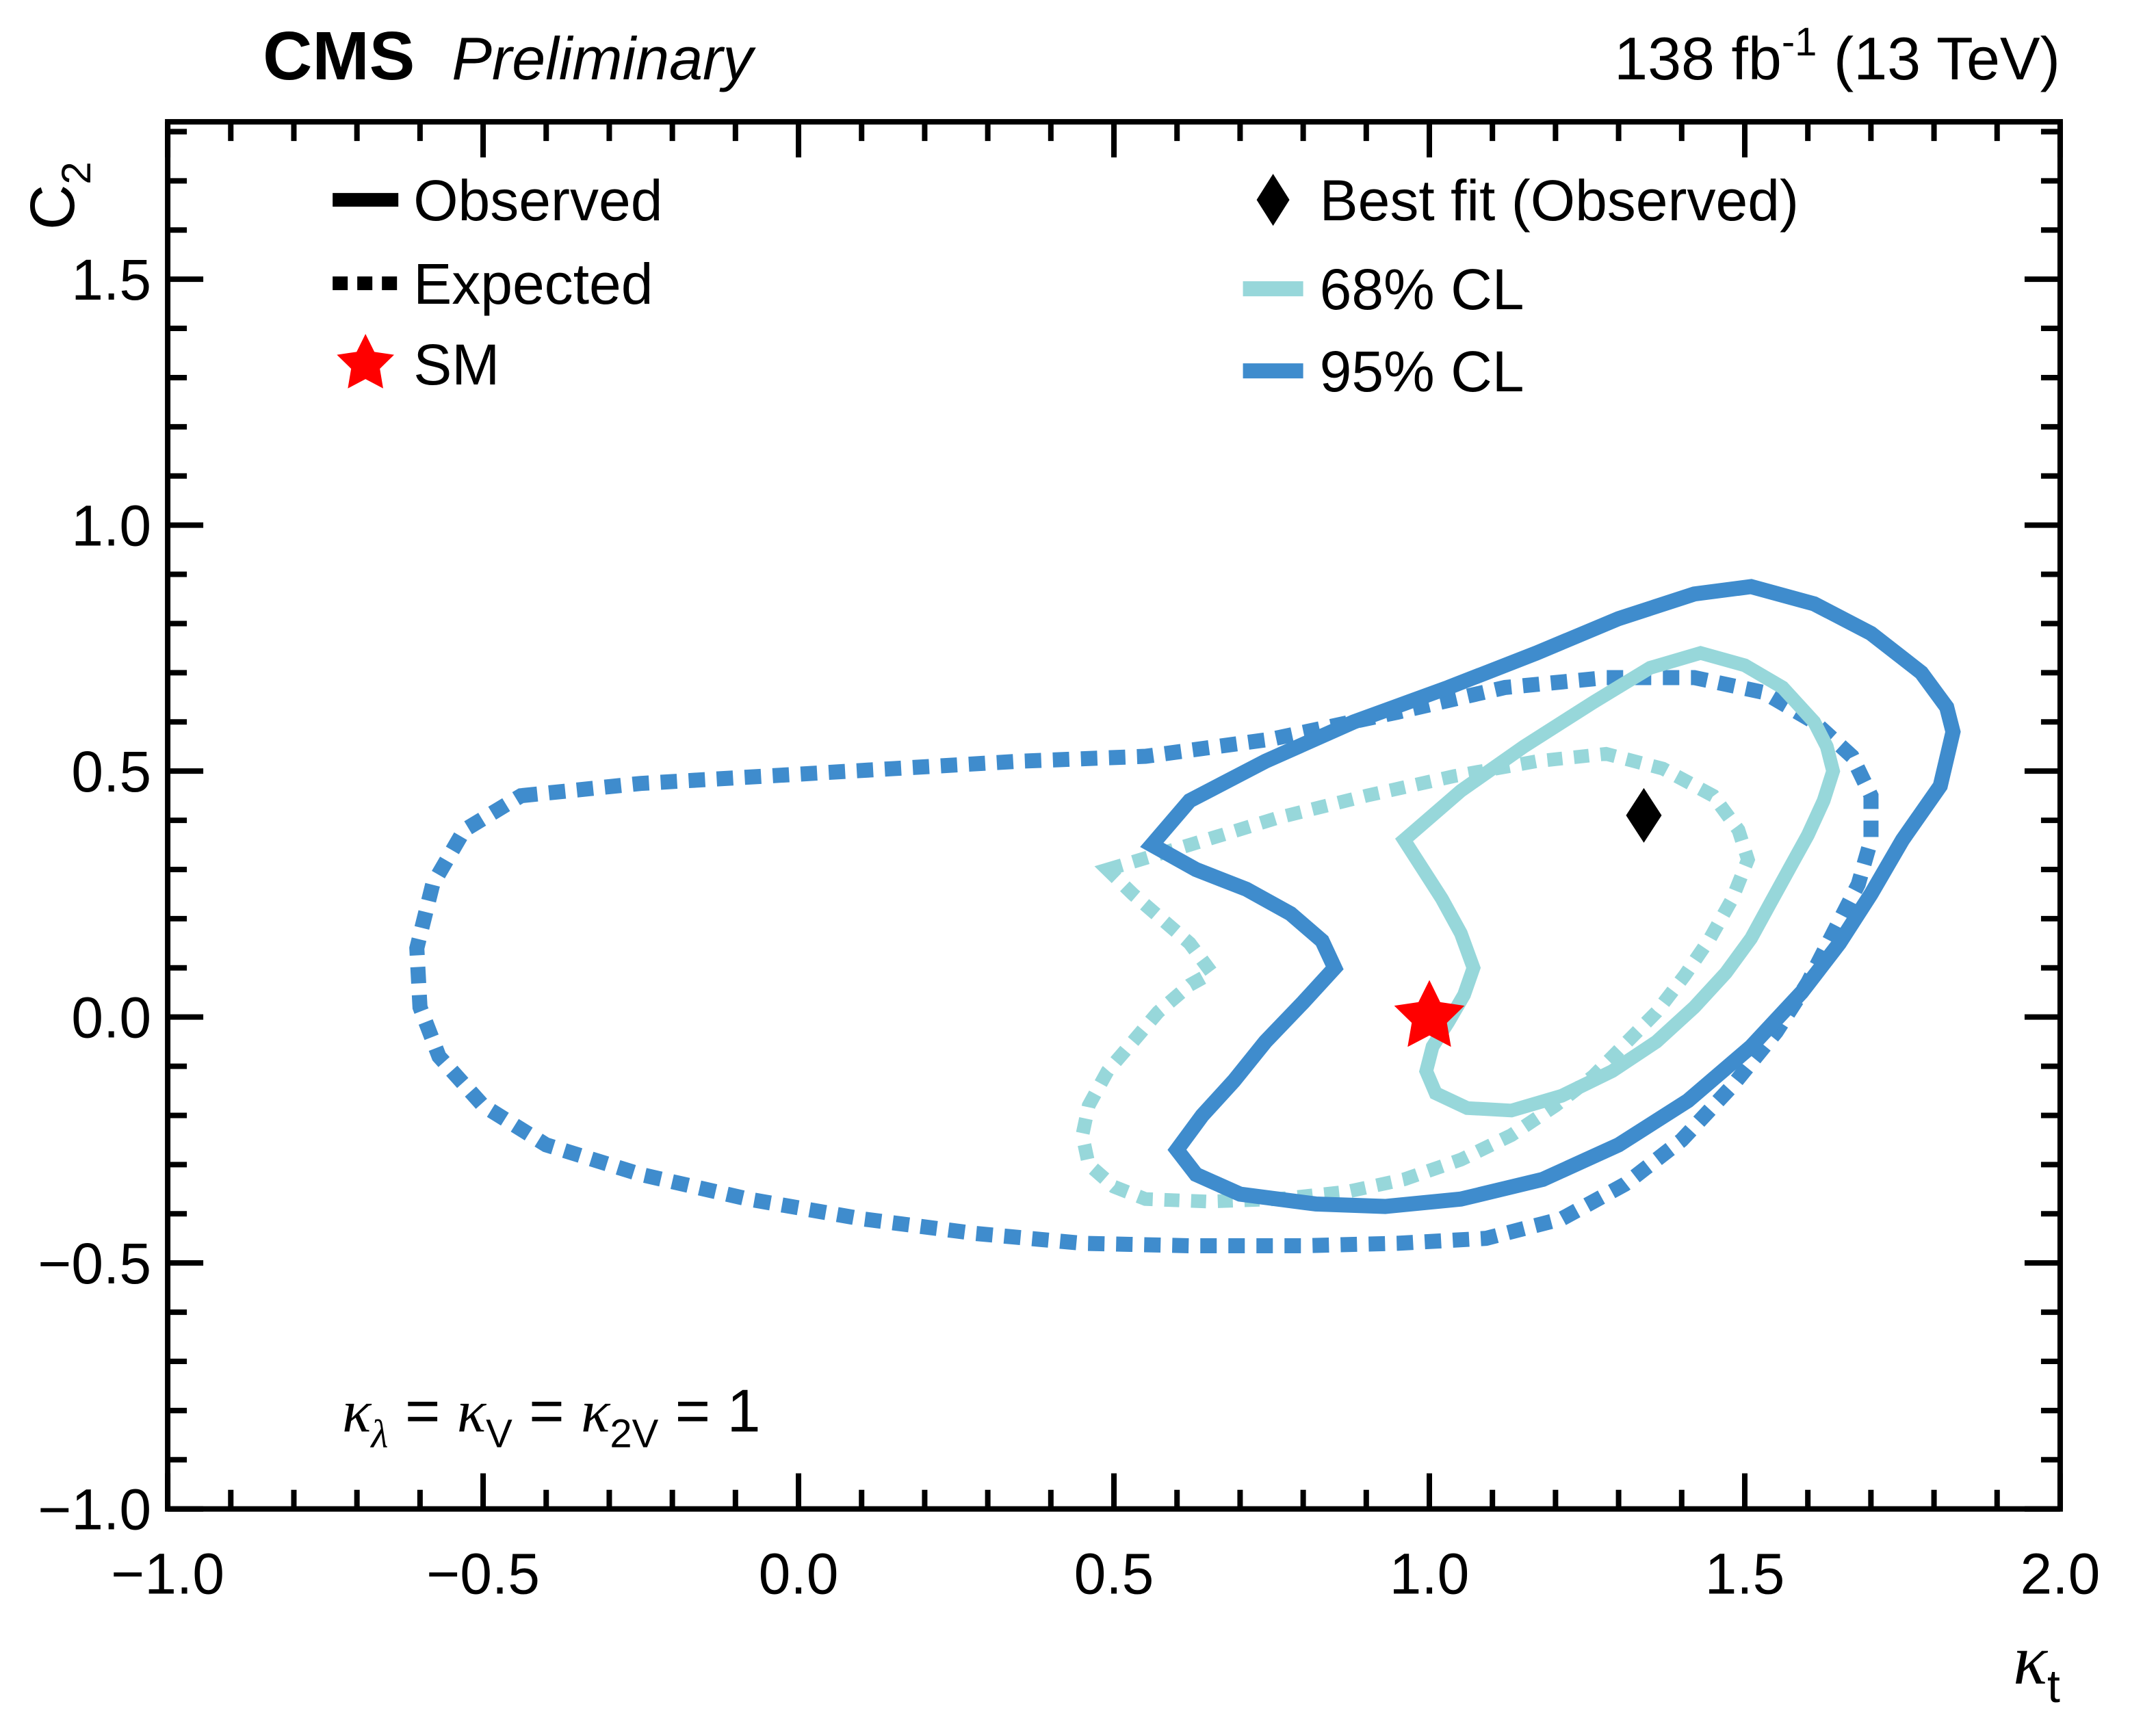  I want to click on legend-label: SM, so click(456, 365).